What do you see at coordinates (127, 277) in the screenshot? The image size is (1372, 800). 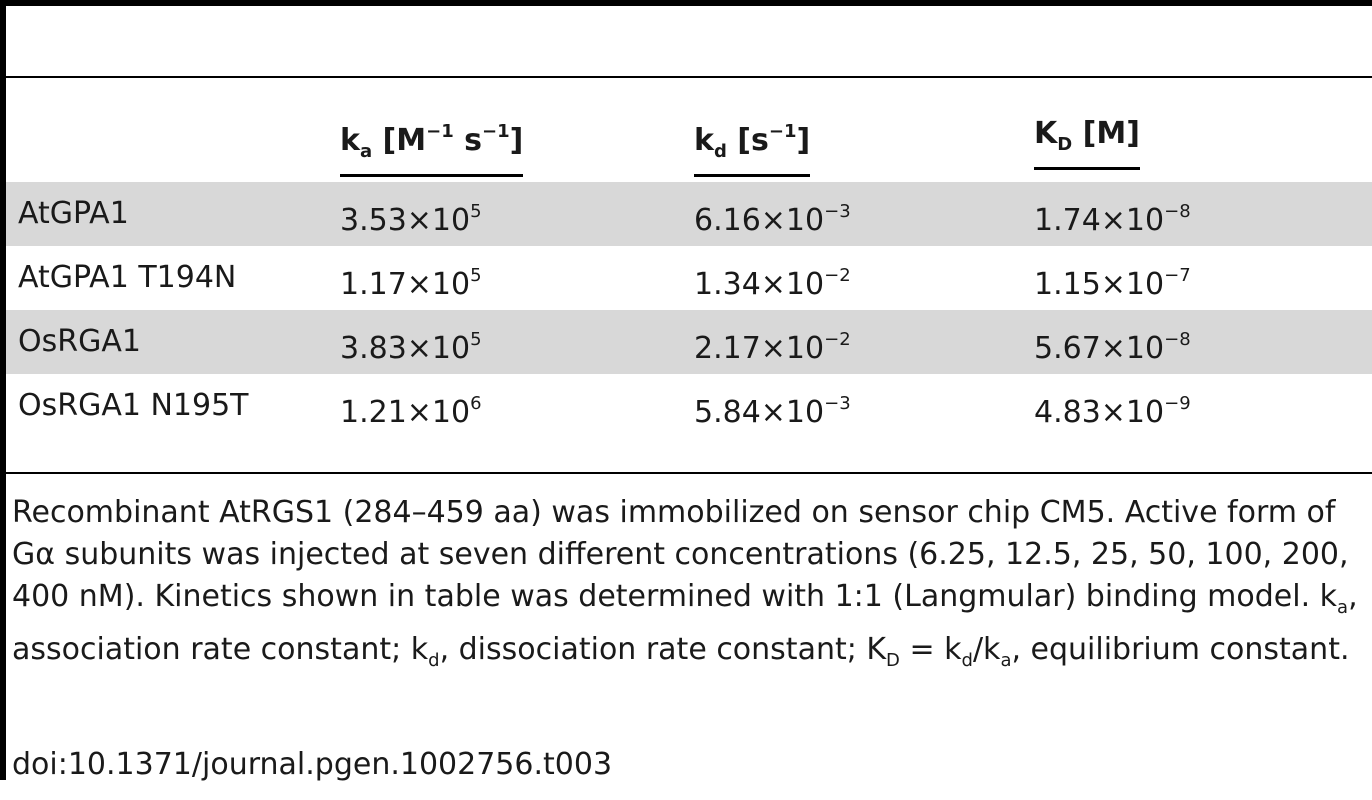 I see `row-name: AtGPA1 T194N` at bounding box center [127, 277].